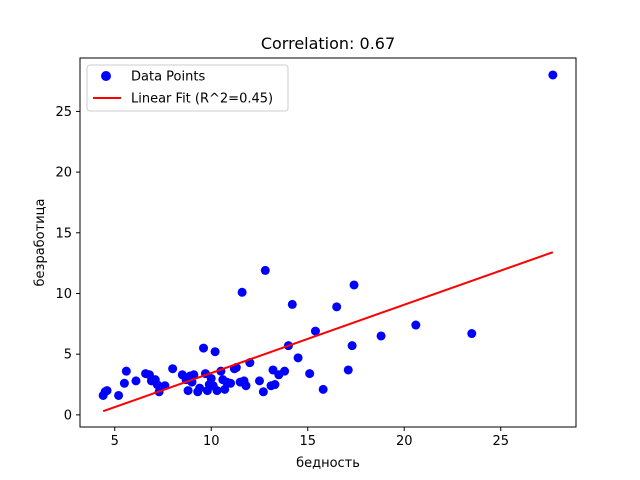 This screenshot has width=640, height=480. I want to click on x-tick-label: 20, so click(404, 441).